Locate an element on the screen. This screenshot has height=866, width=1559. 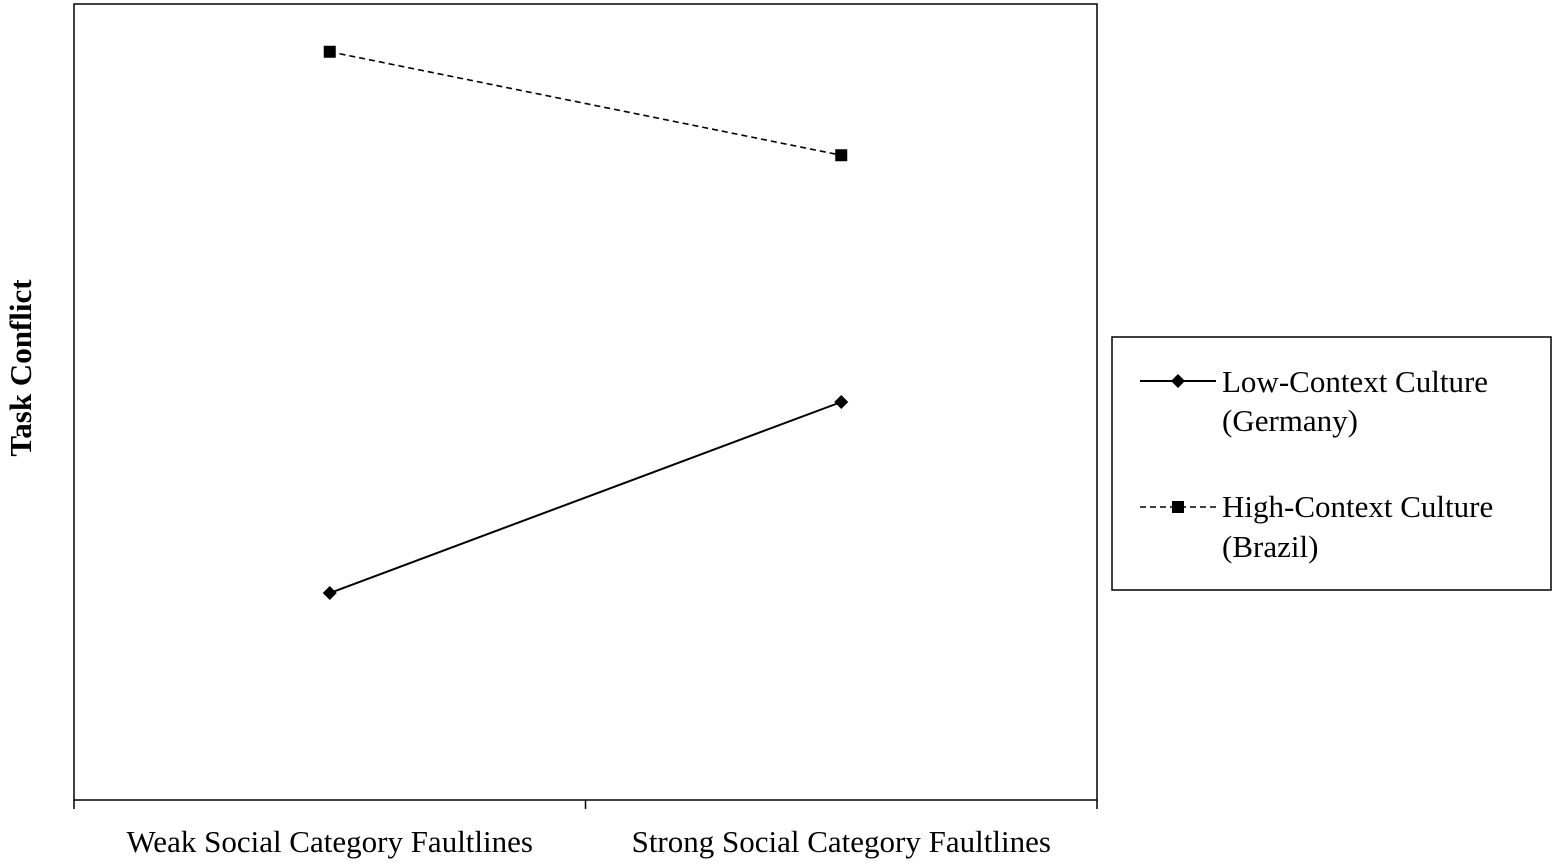
legend-label-low-context-line2: (Germany) is located at coordinates (1290, 420).